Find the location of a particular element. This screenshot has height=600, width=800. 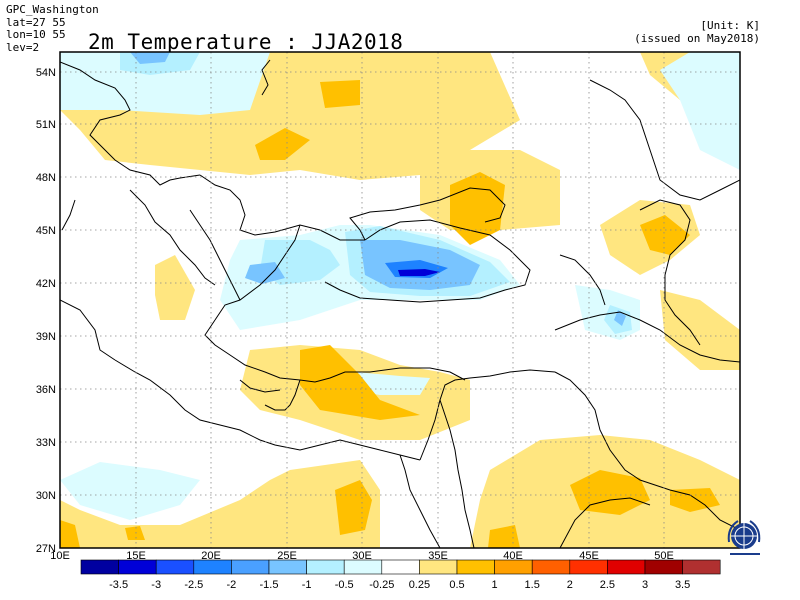

legend-label: 2.5 is located at coordinates (607, 585).